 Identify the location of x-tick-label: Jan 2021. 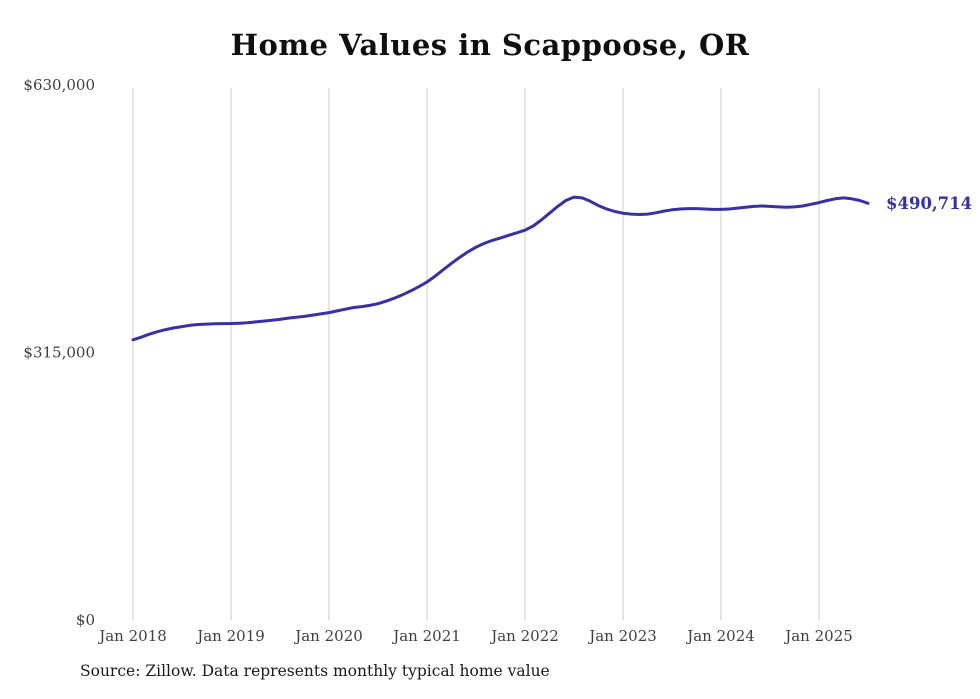
(426, 636).